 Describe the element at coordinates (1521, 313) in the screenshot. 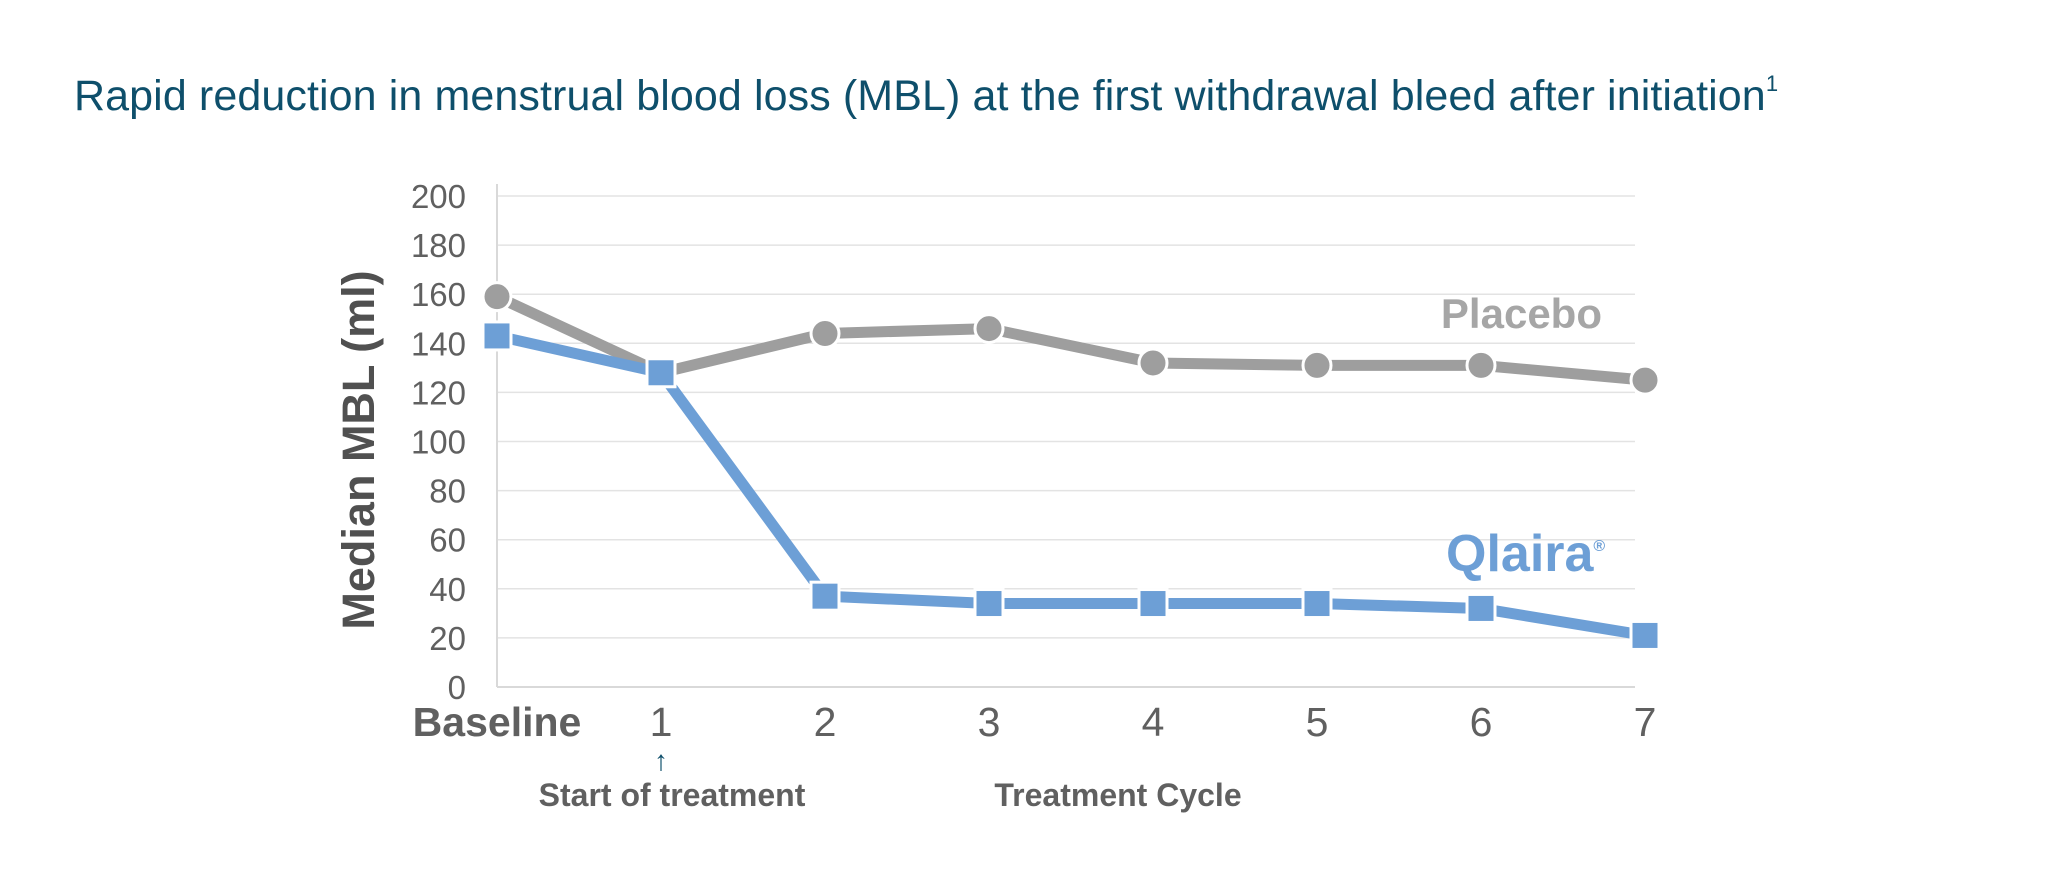

I see `placebo-series-label: Placebo` at that location.